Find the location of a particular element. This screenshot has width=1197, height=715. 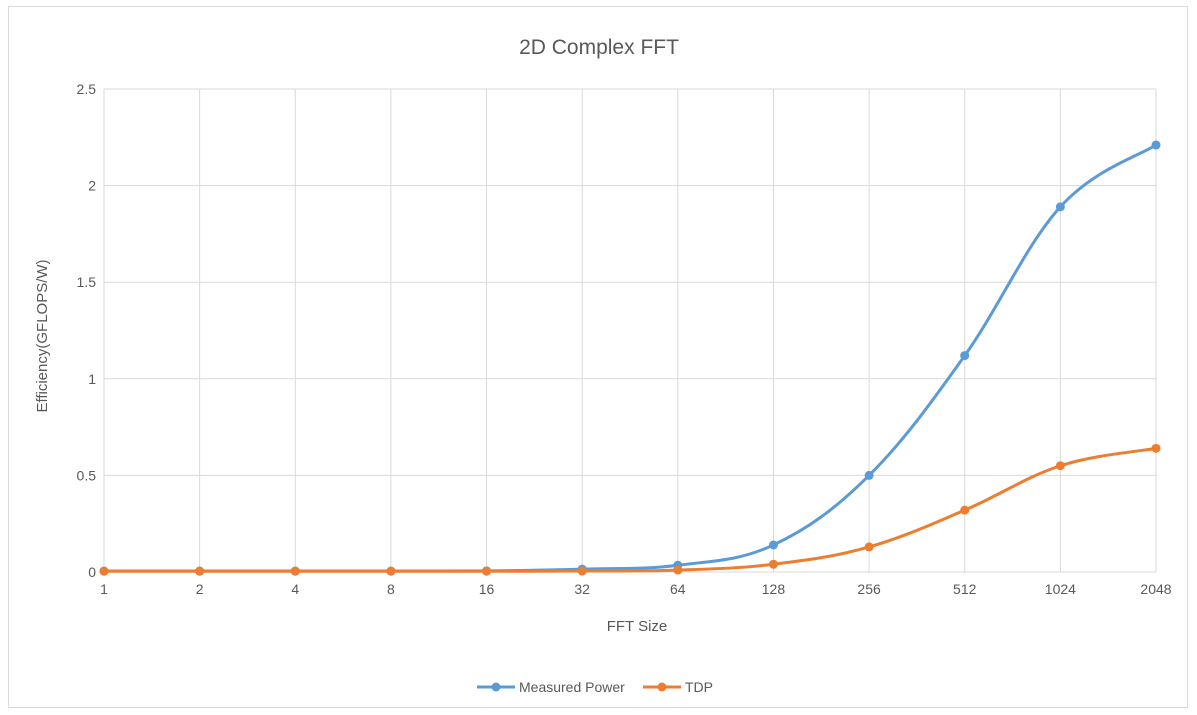

x-tick-label: 1024 is located at coordinates (1060, 589).